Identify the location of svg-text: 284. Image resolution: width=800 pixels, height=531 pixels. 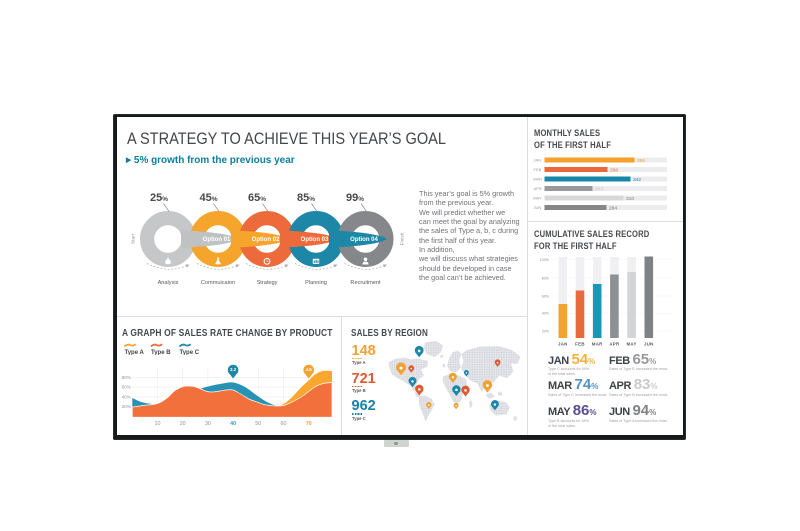
(613, 208).